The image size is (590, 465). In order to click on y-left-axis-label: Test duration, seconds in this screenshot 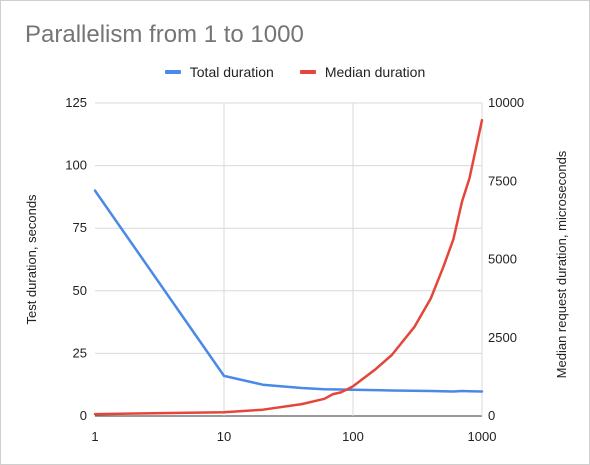, I will do `click(31, 259)`.